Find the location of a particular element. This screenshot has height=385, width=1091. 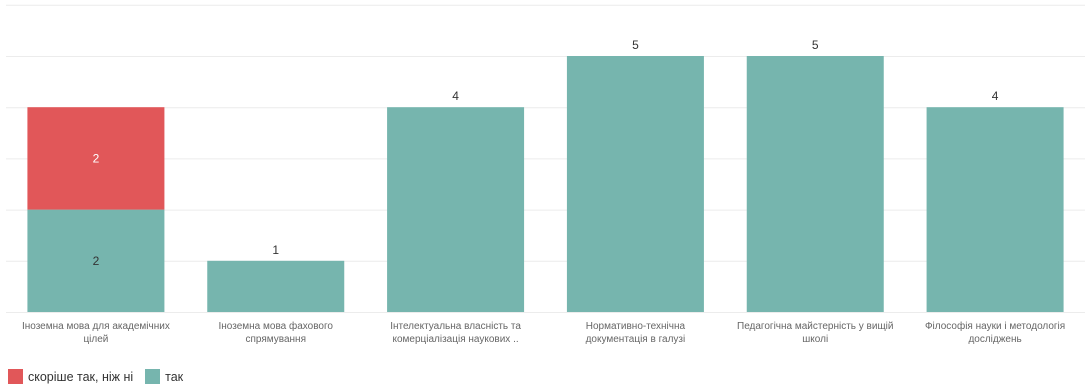

category-label-line: Філософія науки і методологія is located at coordinates (995, 326).